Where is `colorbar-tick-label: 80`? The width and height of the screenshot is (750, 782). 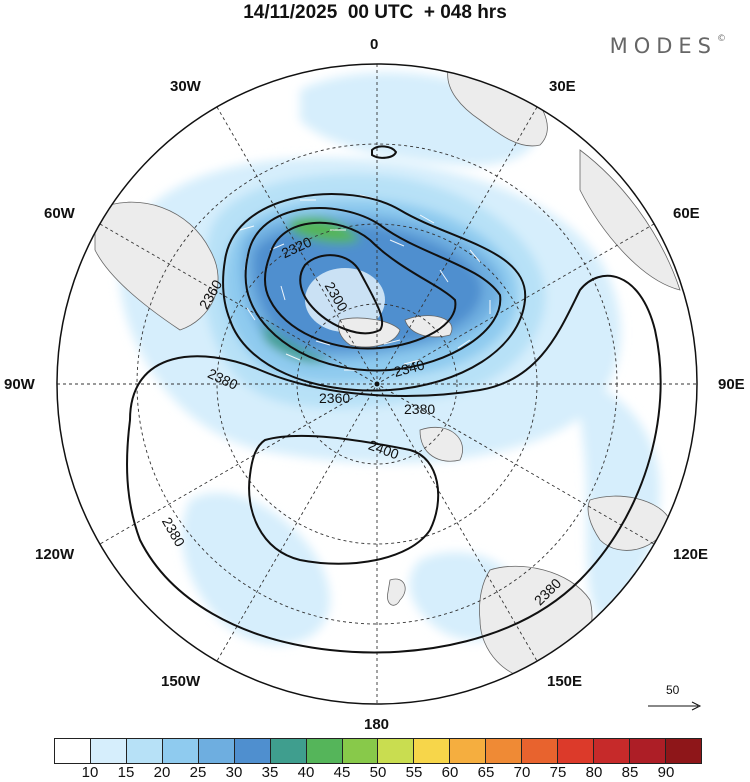
colorbar-tick-label: 80 is located at coordinates (594, 772).